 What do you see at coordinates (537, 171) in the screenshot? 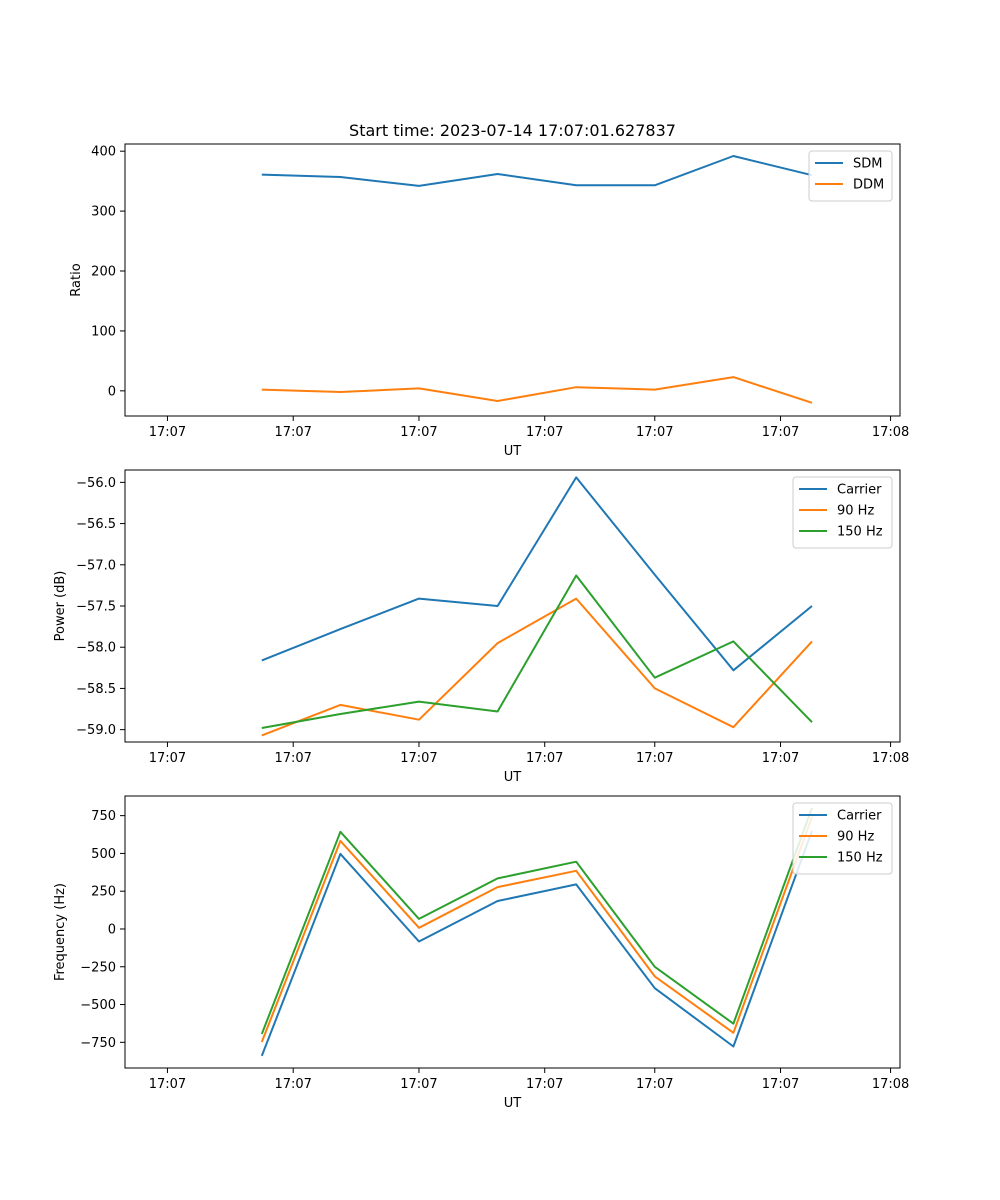
I see `series-line-sdm` at bounding box center [537, 171].